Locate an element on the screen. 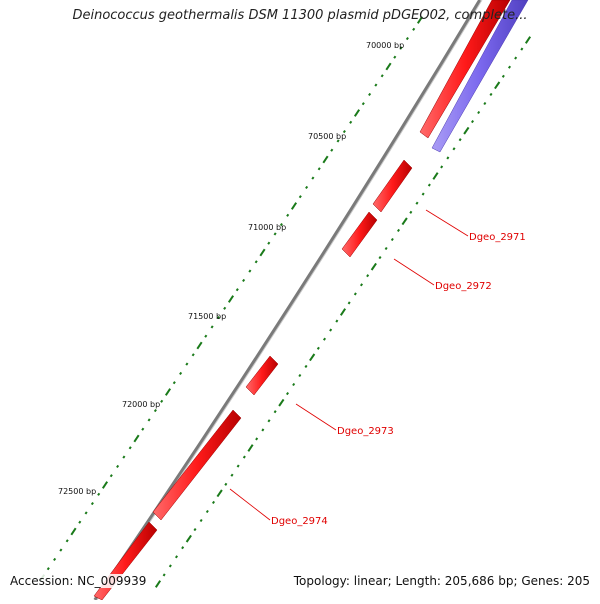 Image resolution: width=600 pixels, height=604 pixels. tick-label-72500: 72500 bp is located at coordinates (77, 491).